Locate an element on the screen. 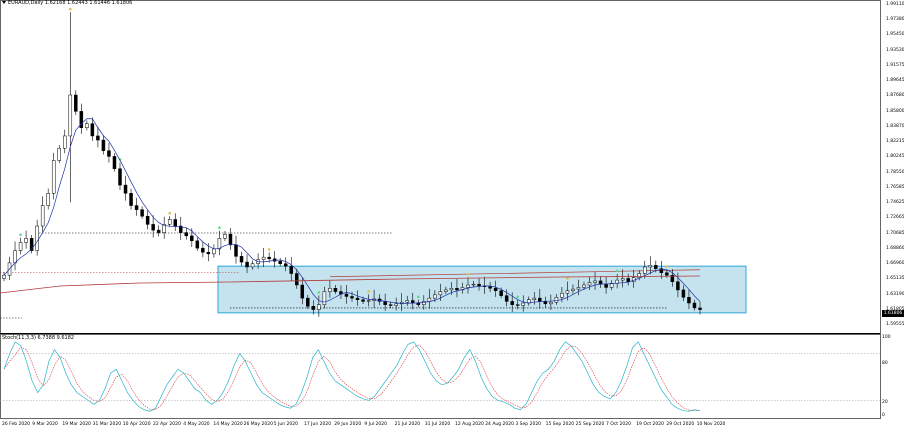 The width and height of the screenshot is (904, 430). oscillator-tick-label: 20 is located at coordinates (885, 402).